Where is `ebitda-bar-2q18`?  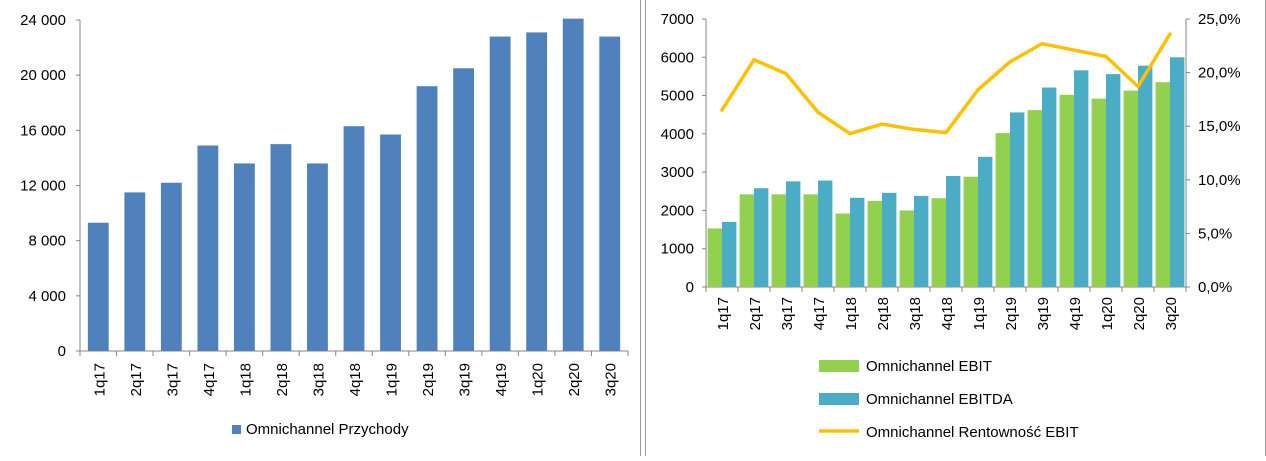 ebitda-bar-2q18 is located at coordinates (889, 239).